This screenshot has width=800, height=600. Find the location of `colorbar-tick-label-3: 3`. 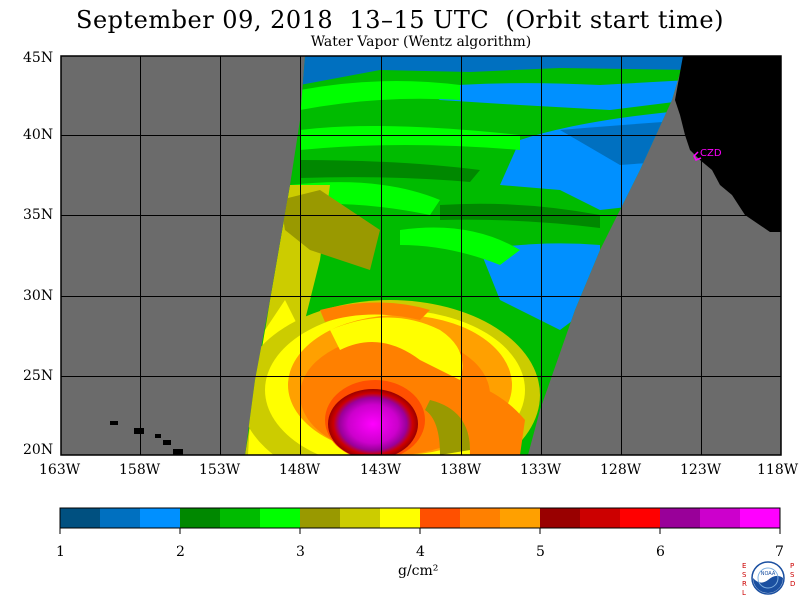

colorbar-tick-label-3: 3 is located at coordinates (300, 552).